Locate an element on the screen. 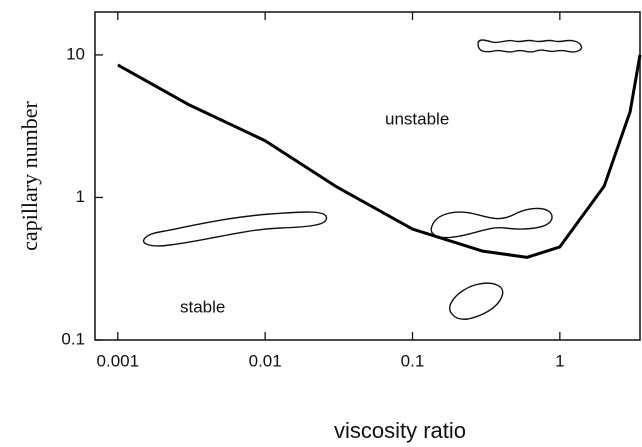  y-tick-label: 1 is located at coordinates (80, 196).